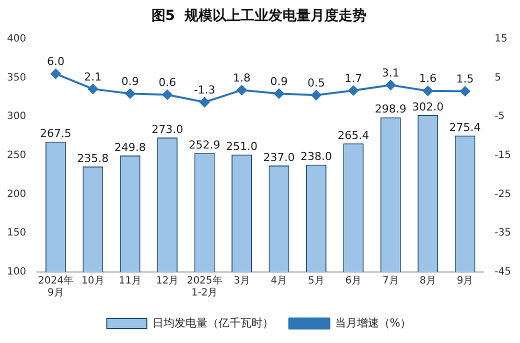  I want to click on x-tick-label: 7月, so click(390, 281).